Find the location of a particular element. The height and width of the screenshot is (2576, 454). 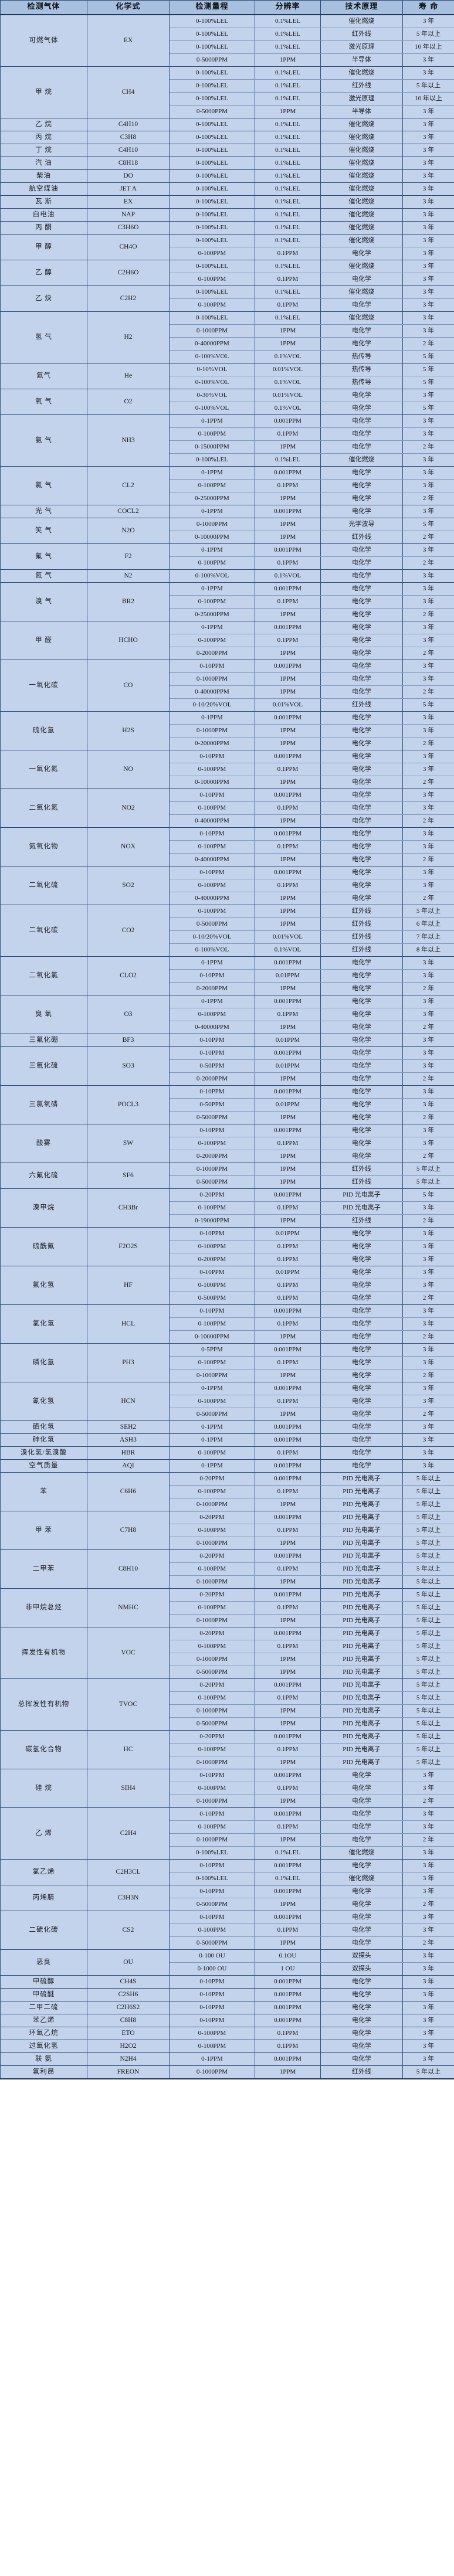

table-row: 氰化氢 HCN 0-1PPM 0.001PPM 电化学 3 年 is located at coordinates (227, 1402).